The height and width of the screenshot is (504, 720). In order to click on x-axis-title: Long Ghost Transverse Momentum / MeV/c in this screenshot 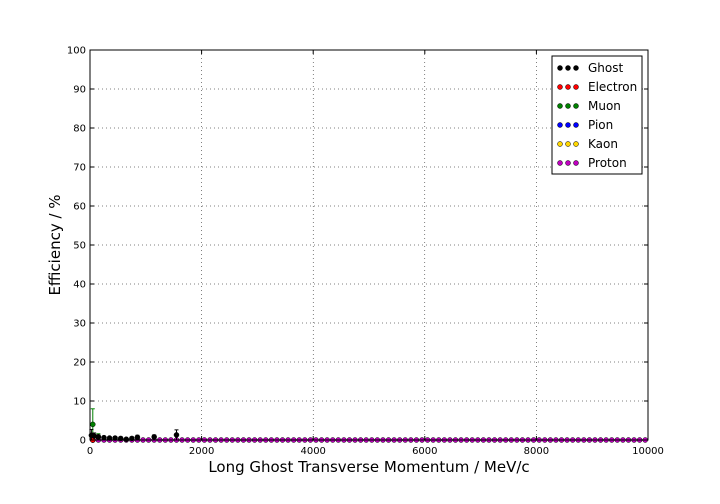, I will do `click(368, 467)`.